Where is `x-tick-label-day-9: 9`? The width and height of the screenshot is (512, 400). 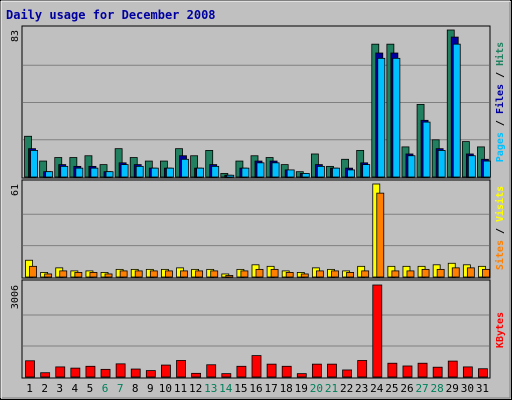 x-tick-label-day-9: 9 is located at coordinates (150, 388).